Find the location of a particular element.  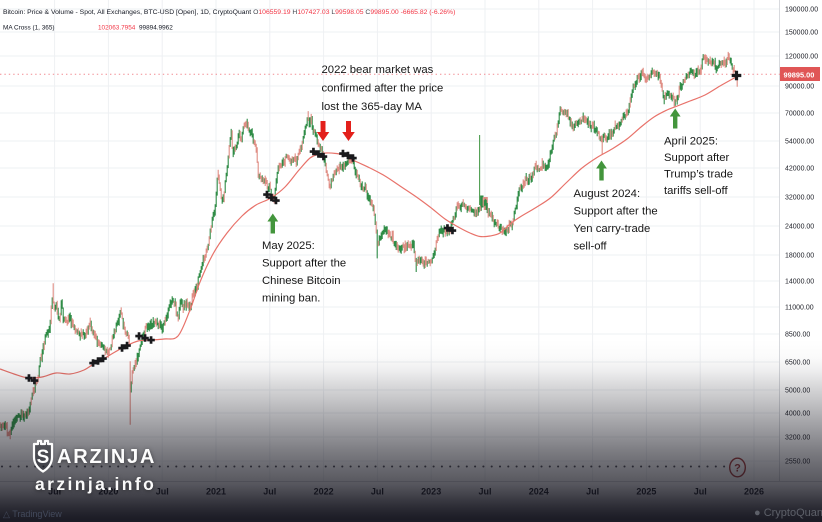

svg-text: 2026 is located at coordinates (754, 492).